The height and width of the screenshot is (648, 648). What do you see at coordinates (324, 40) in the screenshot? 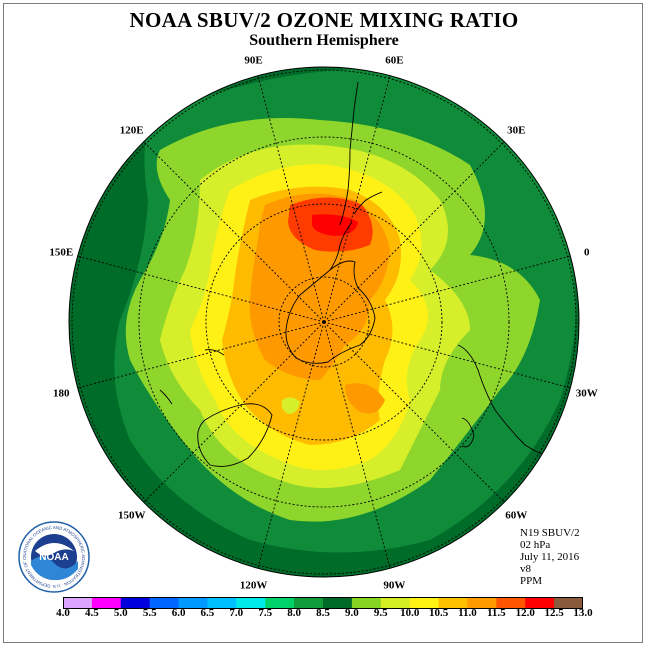
I see `map-subtitle: Southern Hemisphere` at bounding box center [324, 40].